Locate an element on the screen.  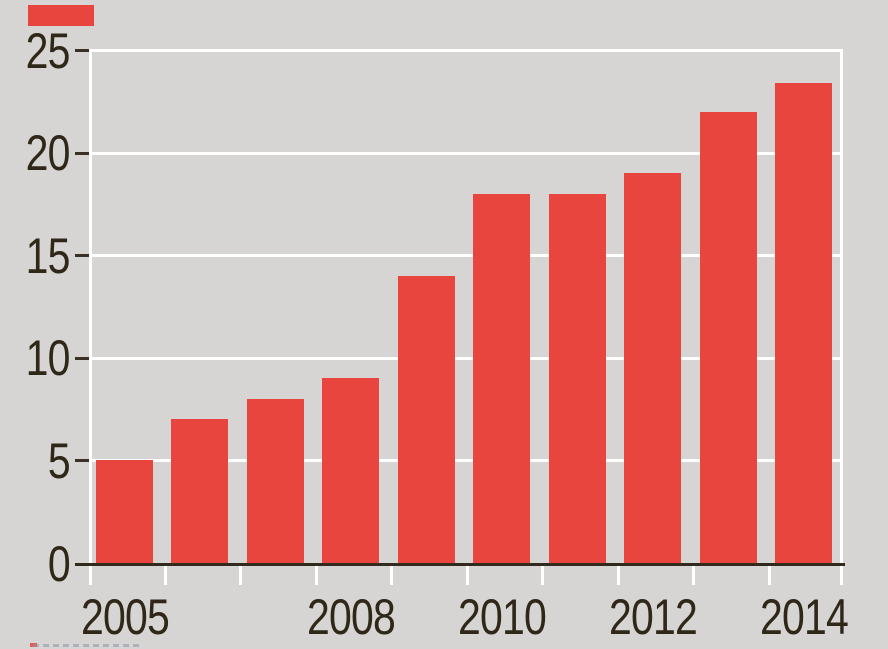
y-tick-label-10: 10 is located at coordinates (48, 358).